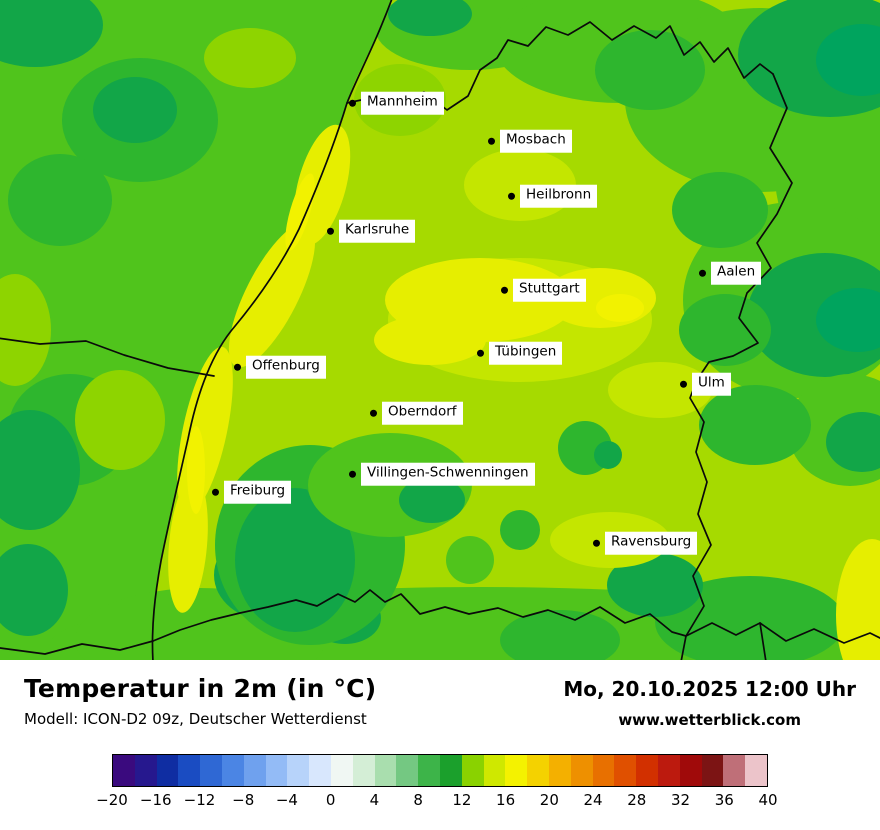 Image resolution: width=880 pixels, height=830 pixels. I want to click on city-marker: Heilbronn, so click(553, 196).